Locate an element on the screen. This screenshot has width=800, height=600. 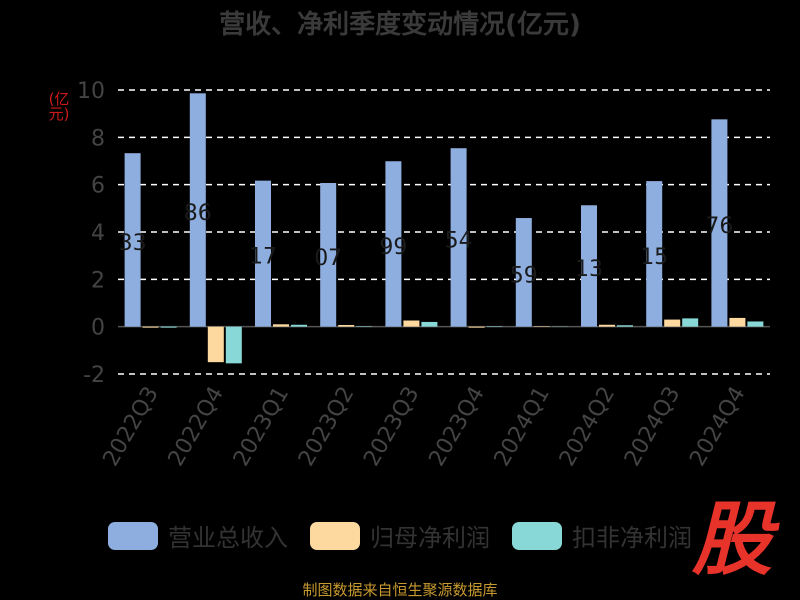
legend-swatch-revenue is located at coordinates (133, 535).